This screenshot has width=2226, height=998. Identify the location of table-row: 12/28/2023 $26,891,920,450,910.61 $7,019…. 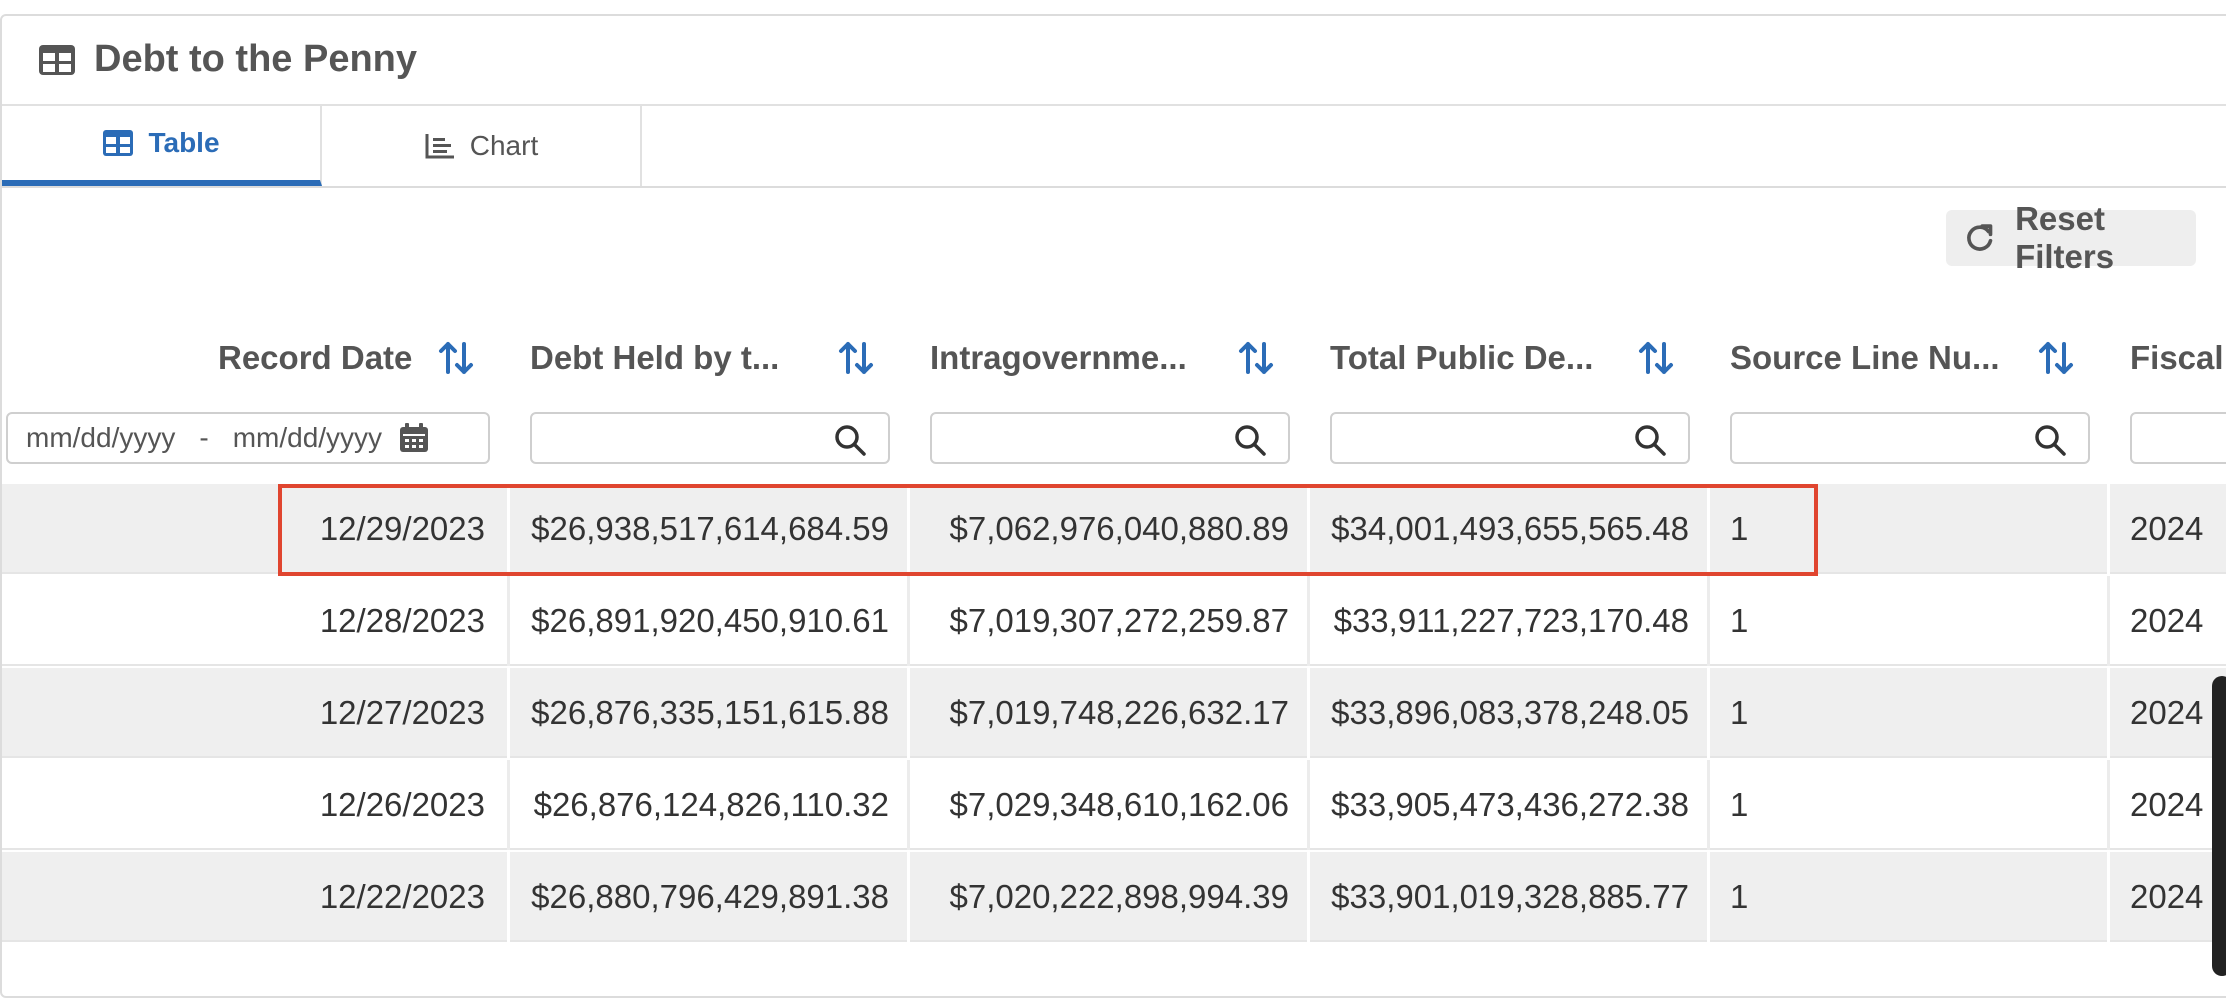
(1114, 621).